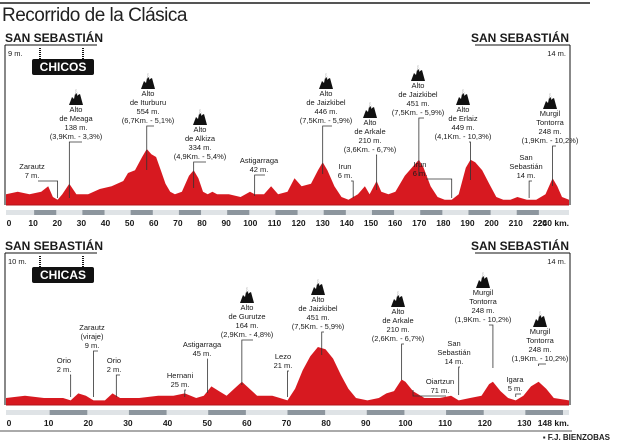  Describe the element at coordinates (54, 245) in the screenshot. I see `start-label: SAN SEBASTIÁN` at that location.